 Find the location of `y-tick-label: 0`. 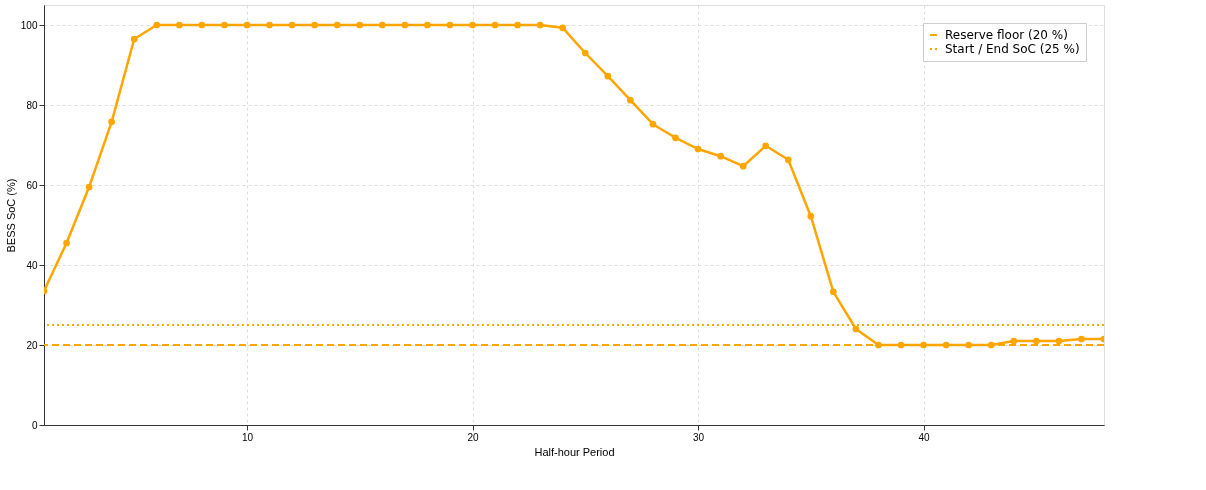

y-tick-label: 0 is located at coordinates (34, 425).